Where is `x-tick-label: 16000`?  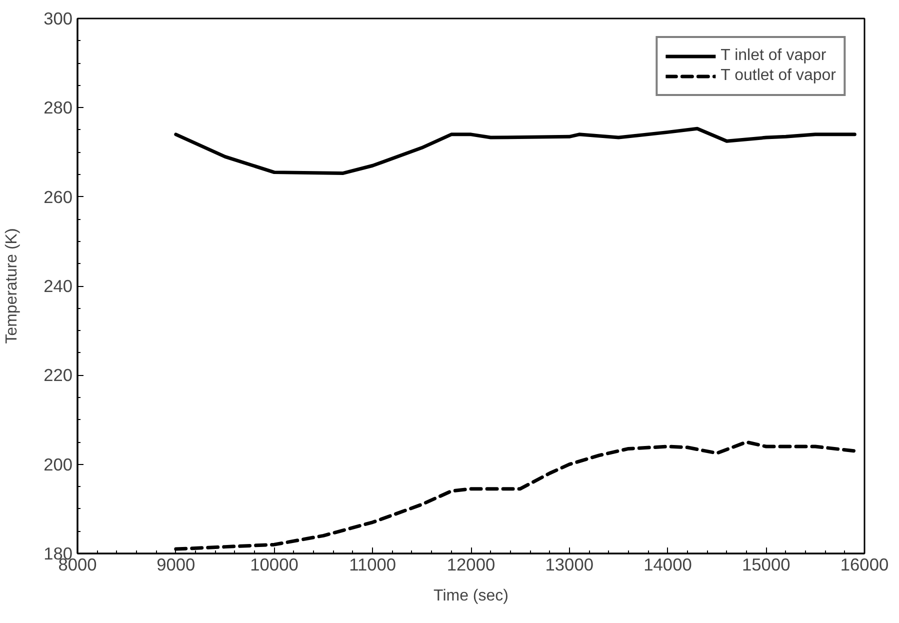 x-tick-label: 16000 is located at coordinates (864, 564).